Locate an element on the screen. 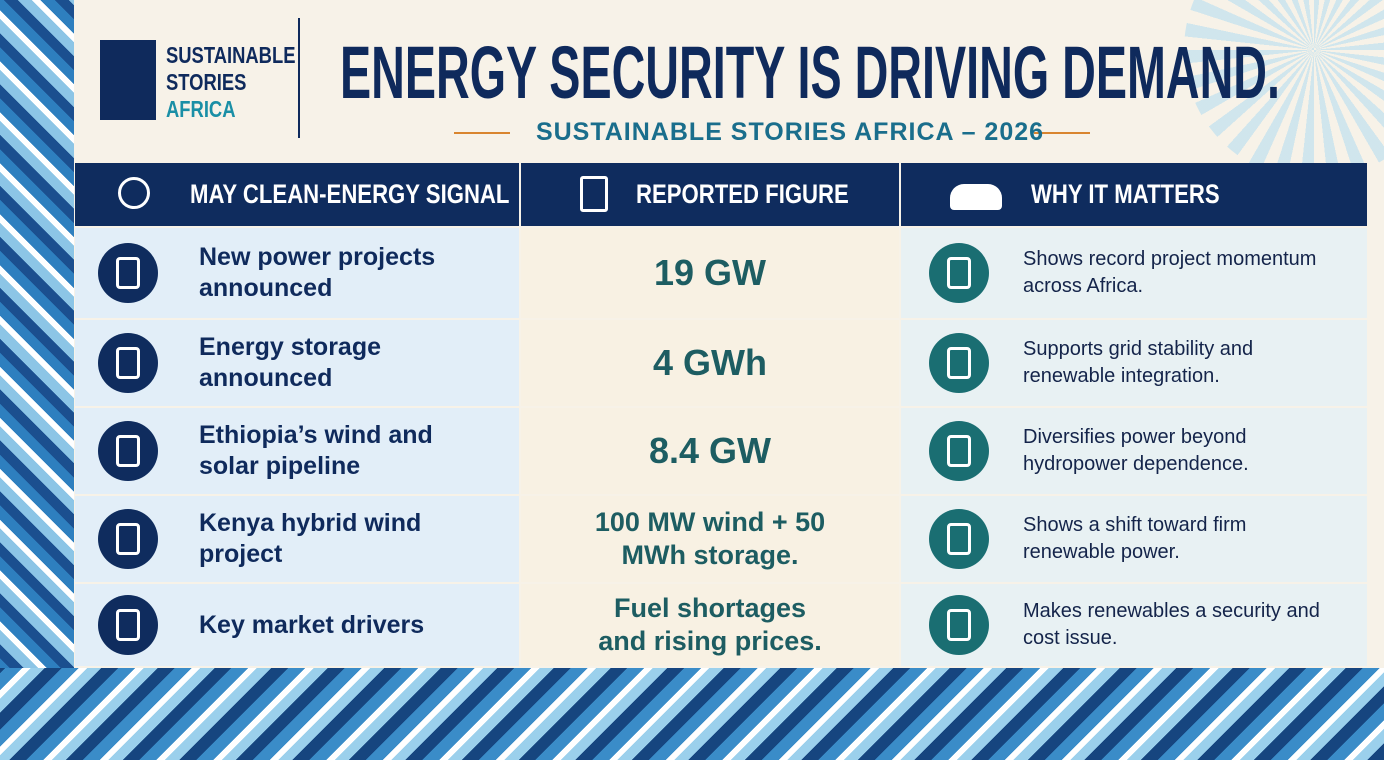  logo-line: SUSTAINABLE is located at coordinates (231, 55).